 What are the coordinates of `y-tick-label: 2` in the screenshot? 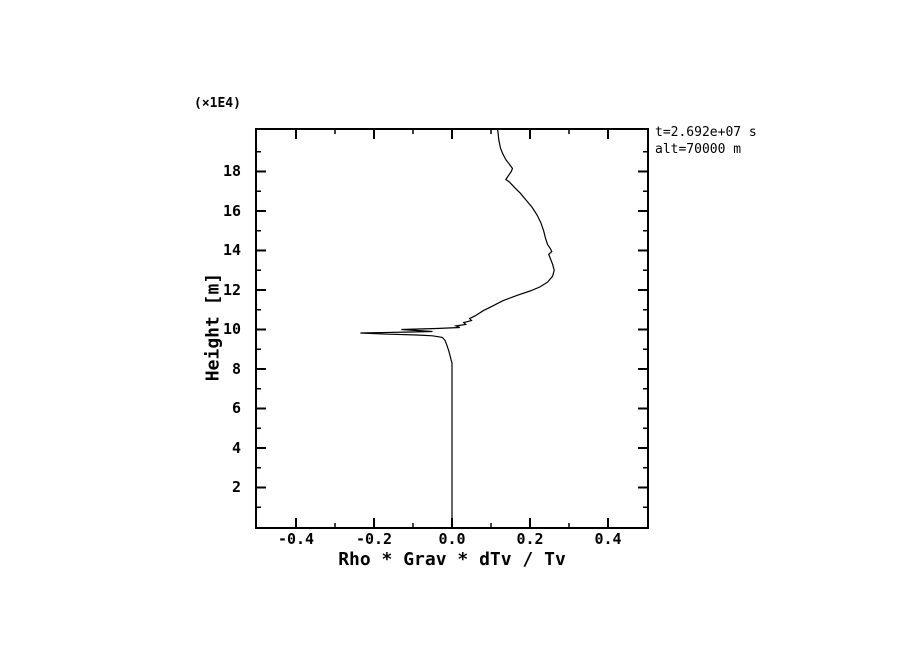 It's located at (236, 487).